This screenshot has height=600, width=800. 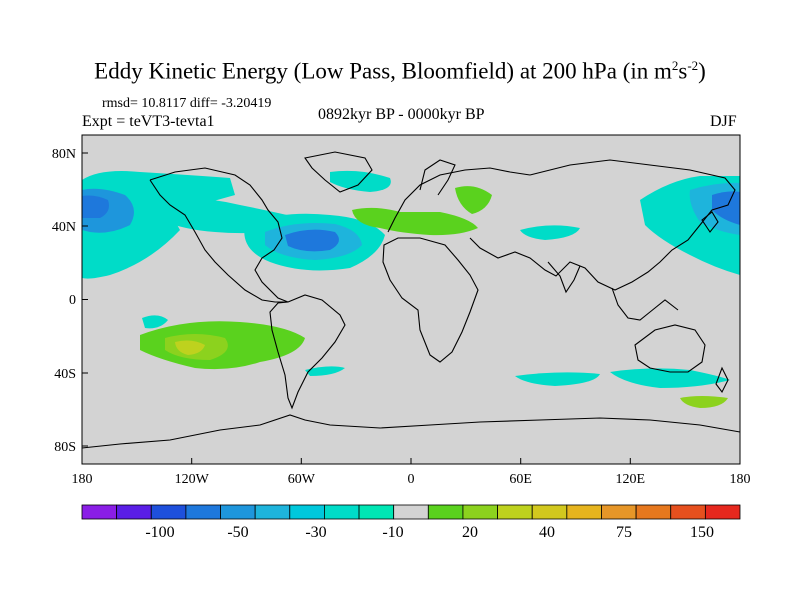 What do you see at coordinates (564, 277) in the screenshot?
I see `coastline-india` at bounding box center [564, 277].